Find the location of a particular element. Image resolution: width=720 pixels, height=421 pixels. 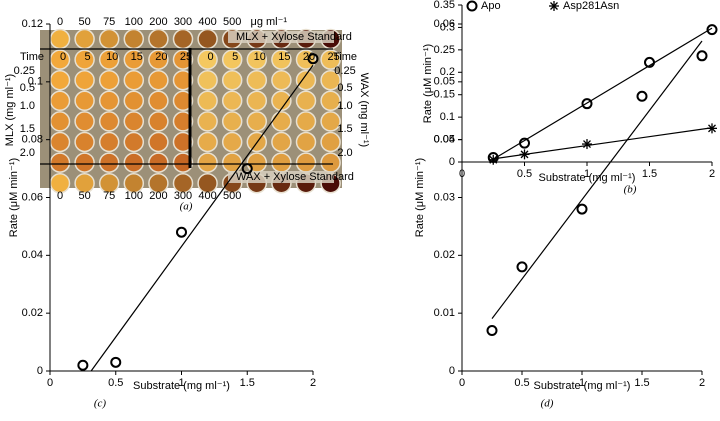

x-tick-label: 1.5 is located at coordinates (649, 174).